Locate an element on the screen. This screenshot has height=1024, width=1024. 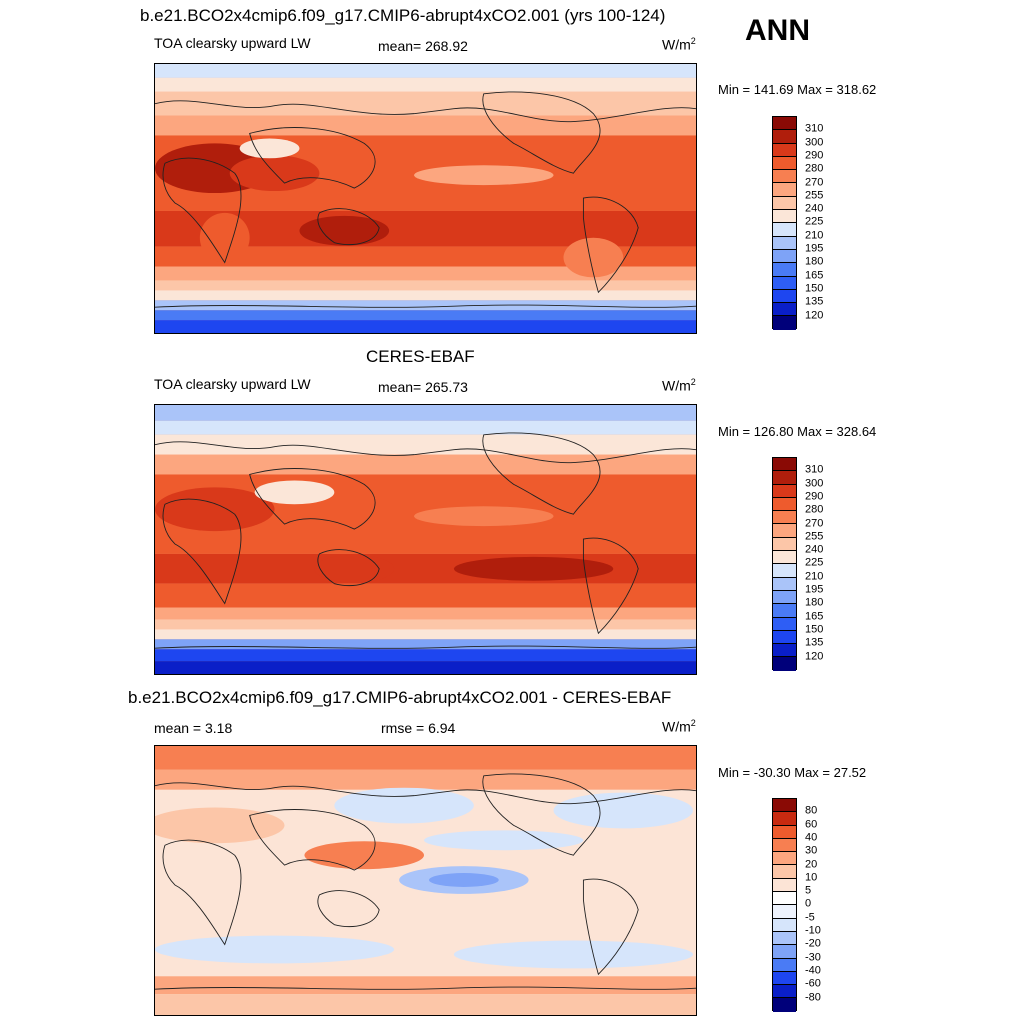
panel-3-contour-map is located at coordinates (425, 880).